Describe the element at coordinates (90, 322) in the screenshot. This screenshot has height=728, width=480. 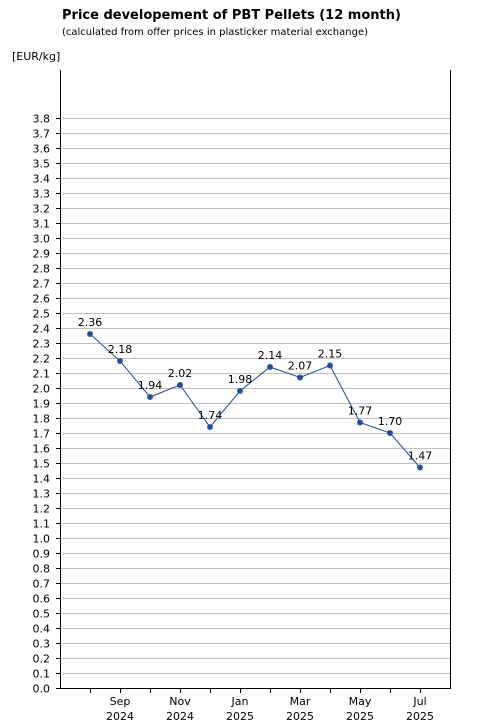
I see `data-label: 2.36` at that location.